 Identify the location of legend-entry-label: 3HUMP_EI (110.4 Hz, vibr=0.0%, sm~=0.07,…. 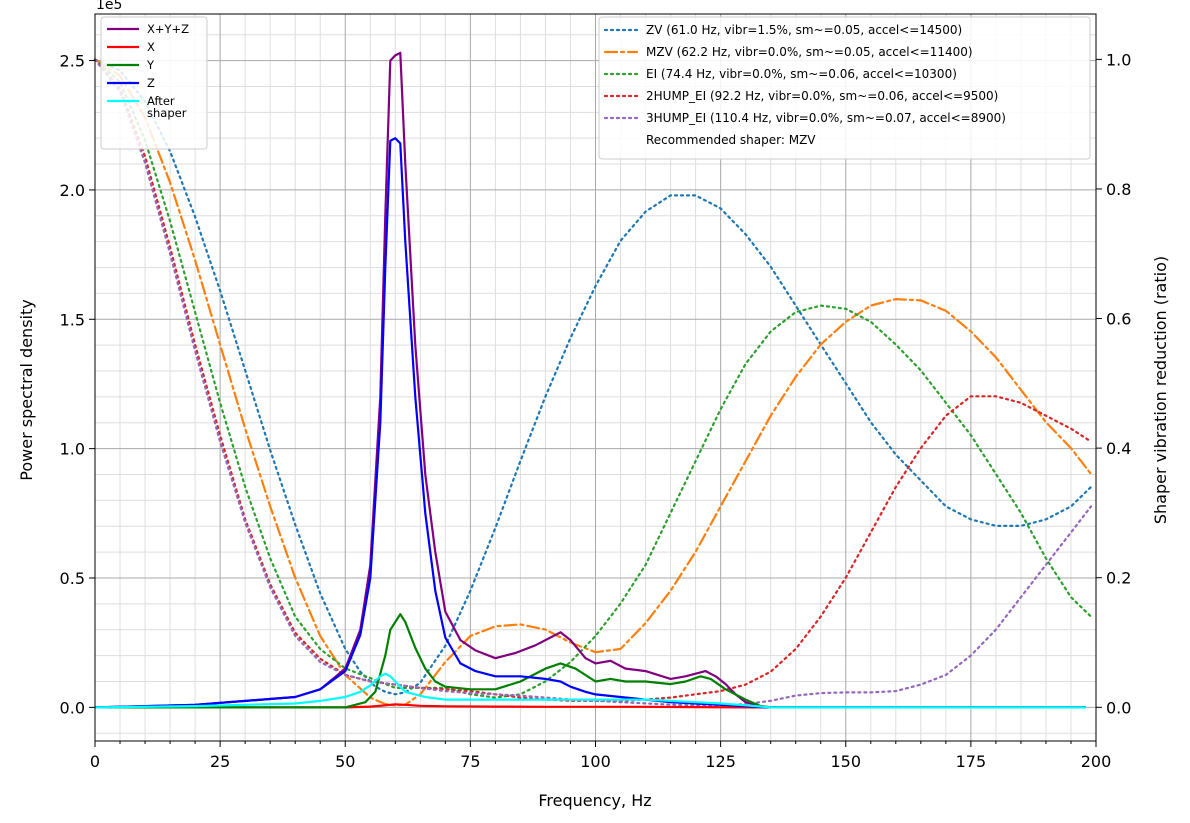
(826, 118).